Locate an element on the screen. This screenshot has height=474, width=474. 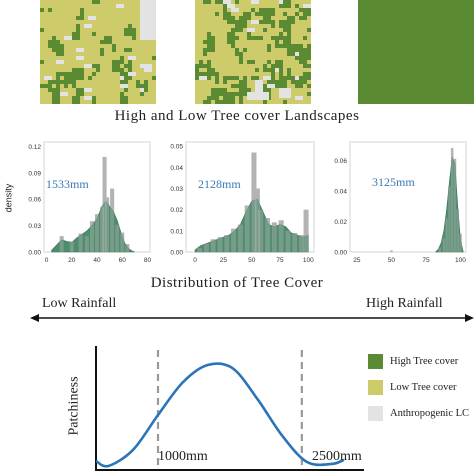
y-tick-label: 0.03 is located at coordinates (34, 226).